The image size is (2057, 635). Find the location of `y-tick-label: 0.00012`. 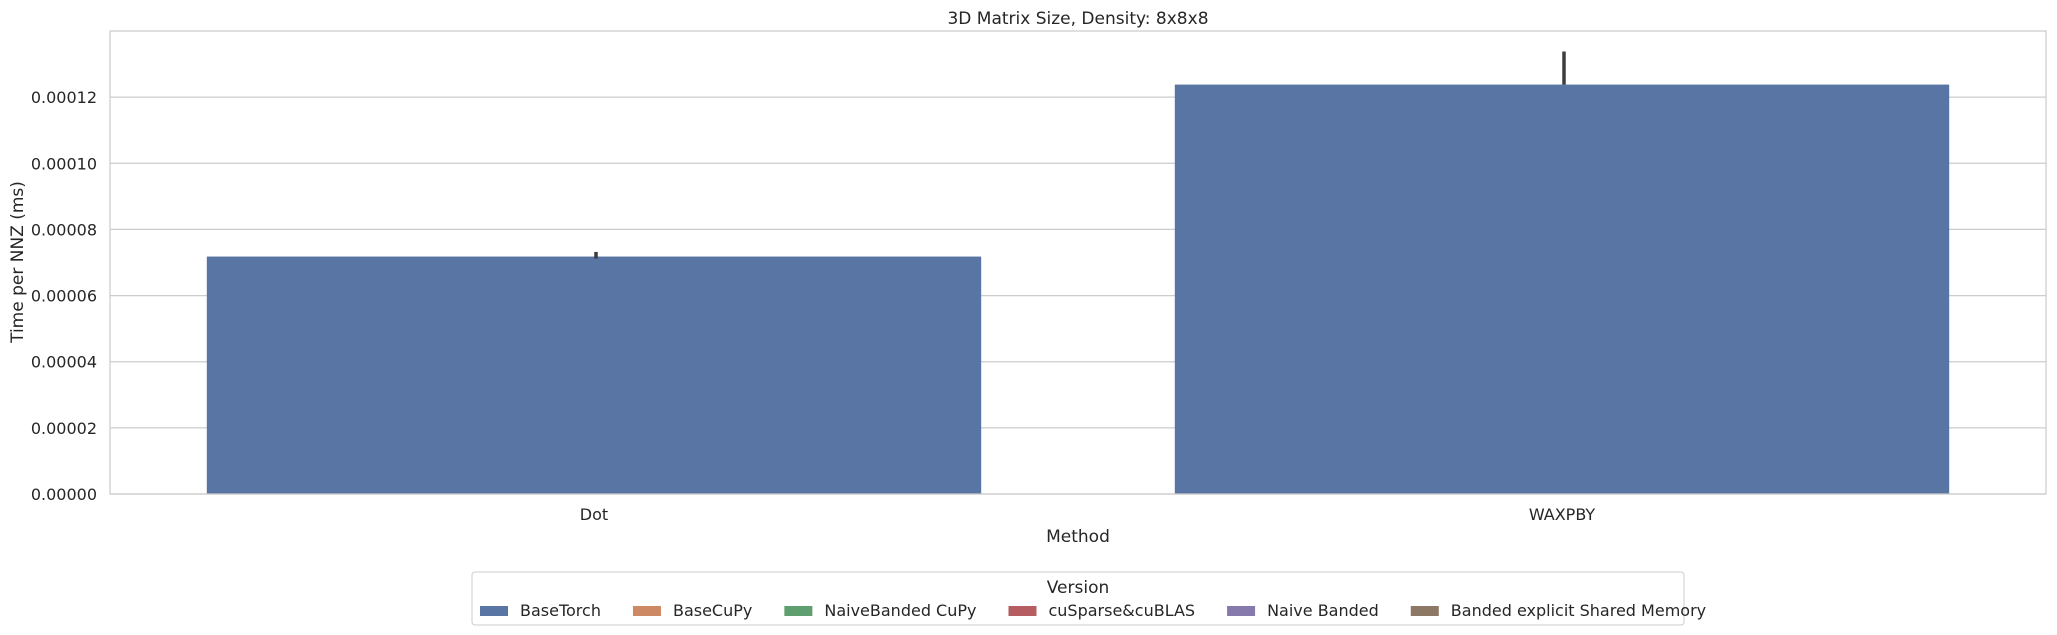

y-tick-label: 0.00012 is located at coordinates (64, 97).